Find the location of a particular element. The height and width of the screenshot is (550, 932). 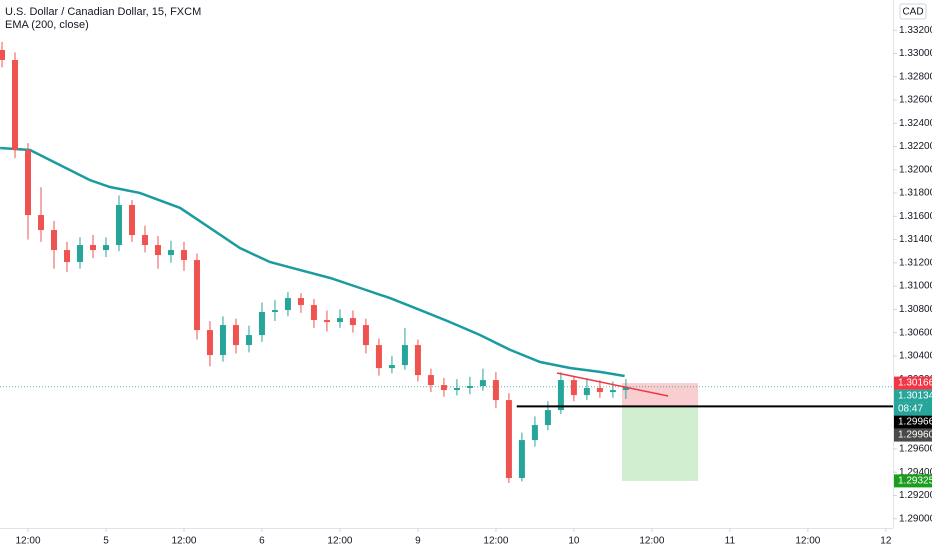

y-tick-label: 1.29200 is located at coordinates (915, 495).